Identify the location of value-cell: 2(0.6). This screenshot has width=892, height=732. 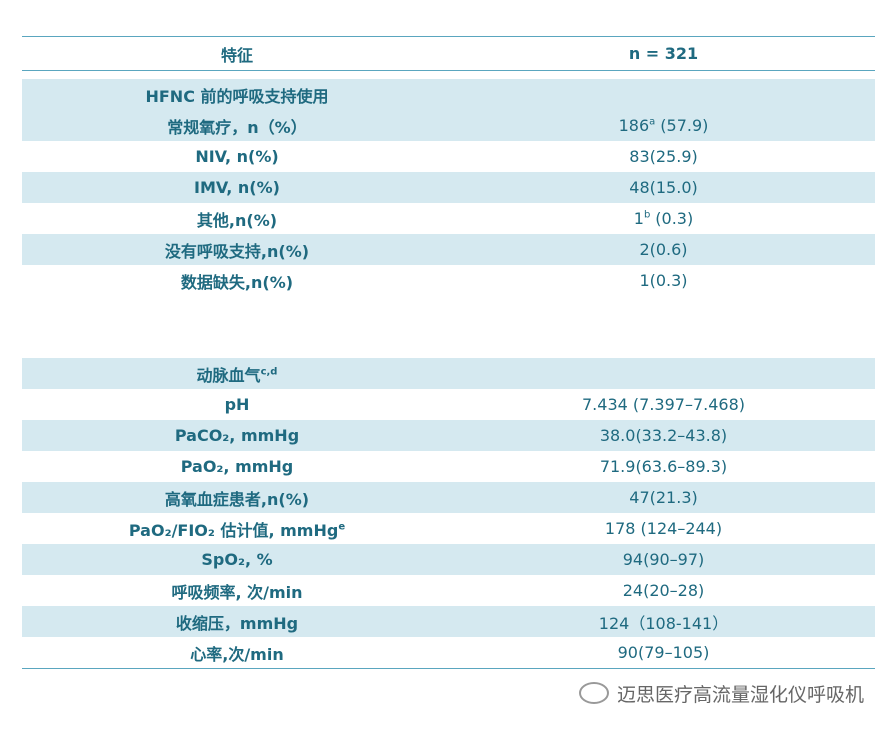
(663, 249).